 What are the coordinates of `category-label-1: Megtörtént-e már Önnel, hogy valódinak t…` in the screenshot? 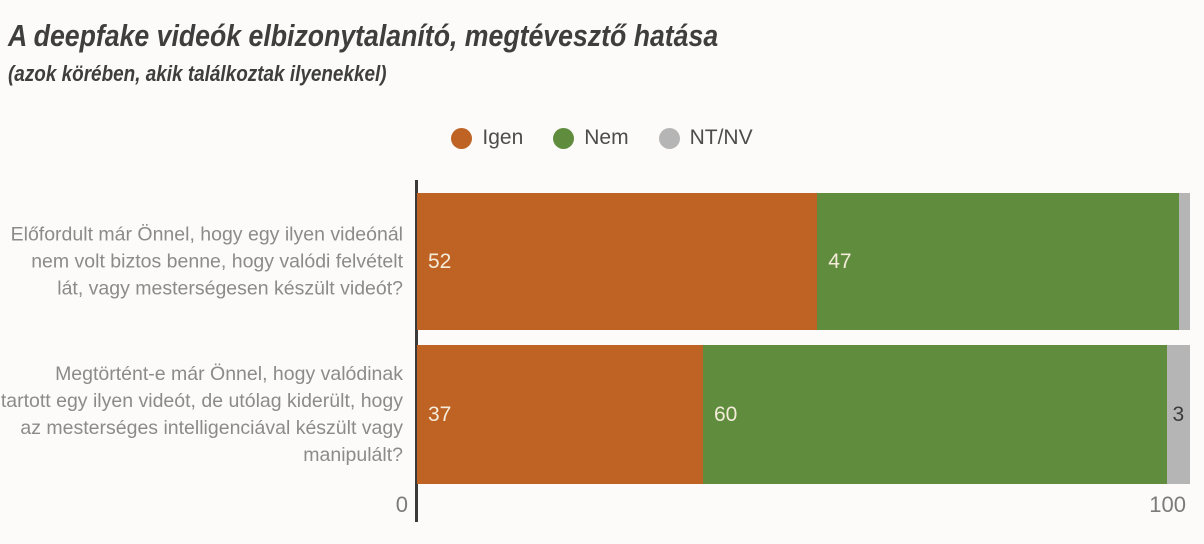 It's located at (201, 414).